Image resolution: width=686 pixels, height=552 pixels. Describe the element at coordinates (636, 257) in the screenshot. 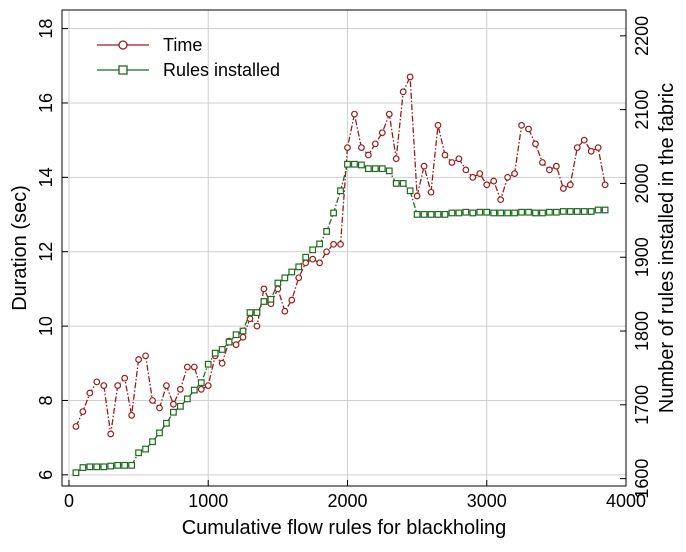

I see `right-y-axis-ticks: 1600 1700 1800 1900 2000 2100 2200` at that location.